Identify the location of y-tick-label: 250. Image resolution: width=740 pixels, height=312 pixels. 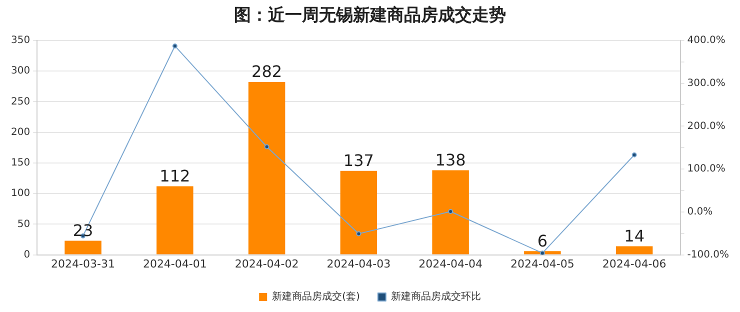
(20, 102).